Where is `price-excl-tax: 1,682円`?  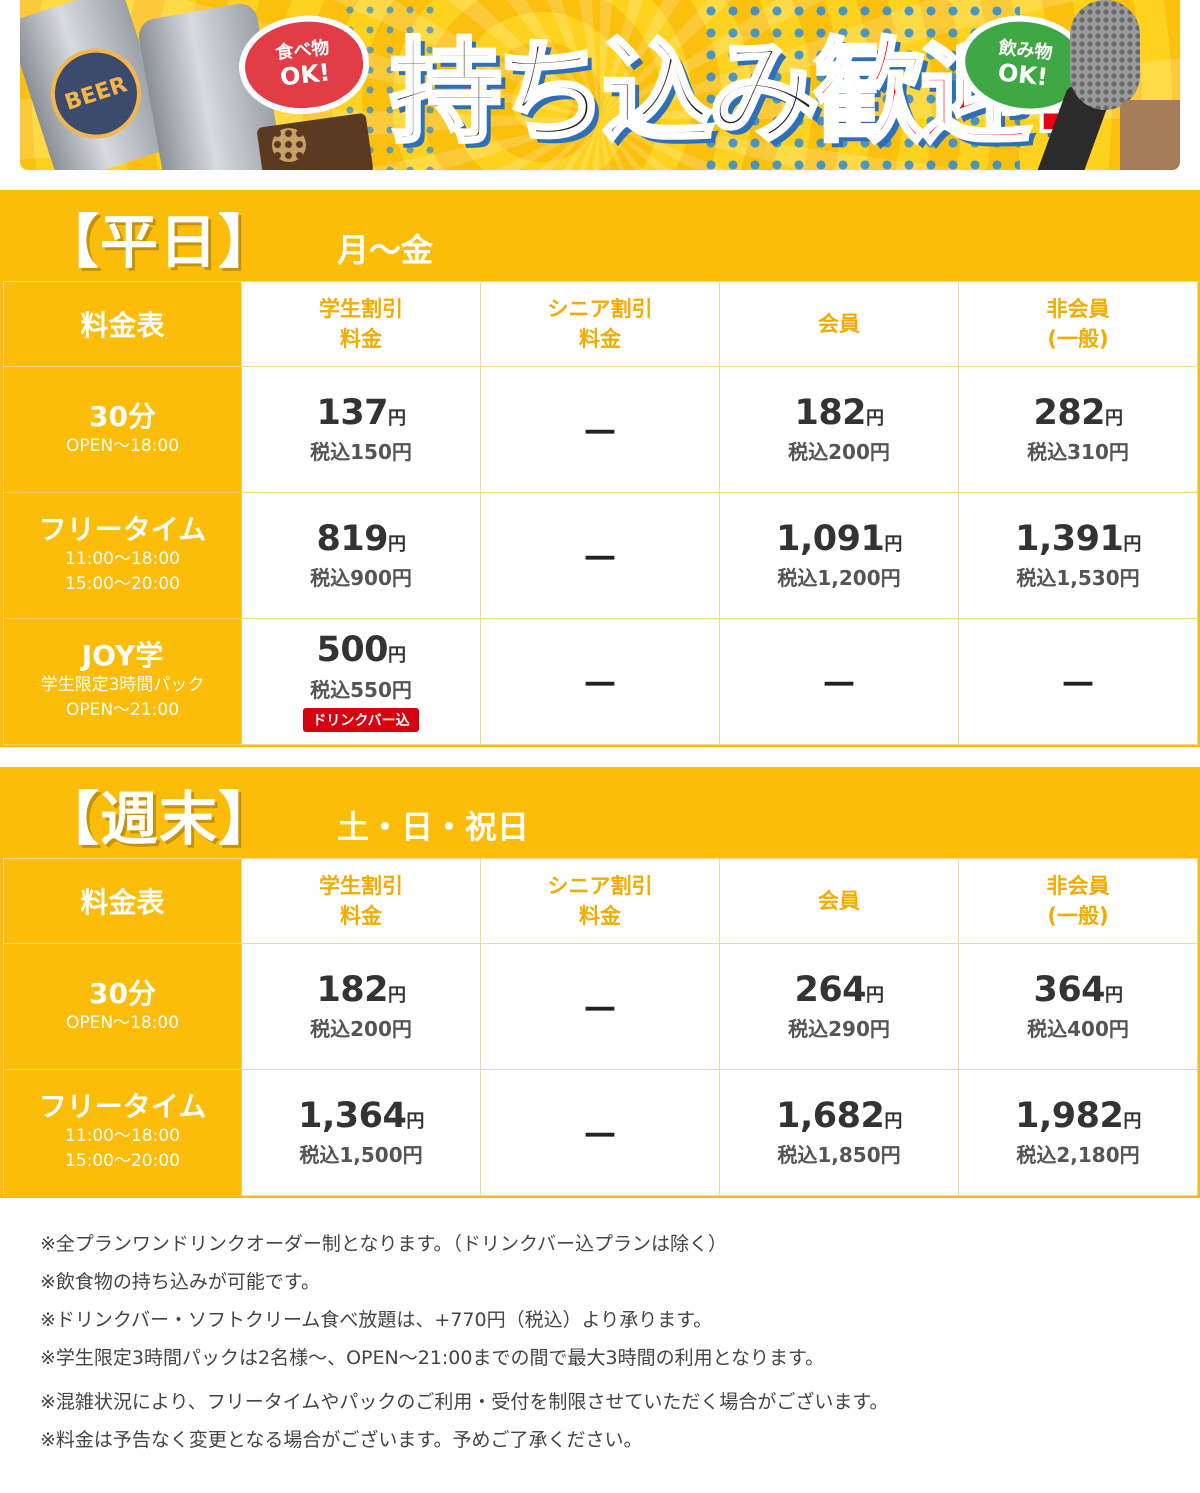
price-excl-tax: 1,682円 is located at coordinates (839, 1116).